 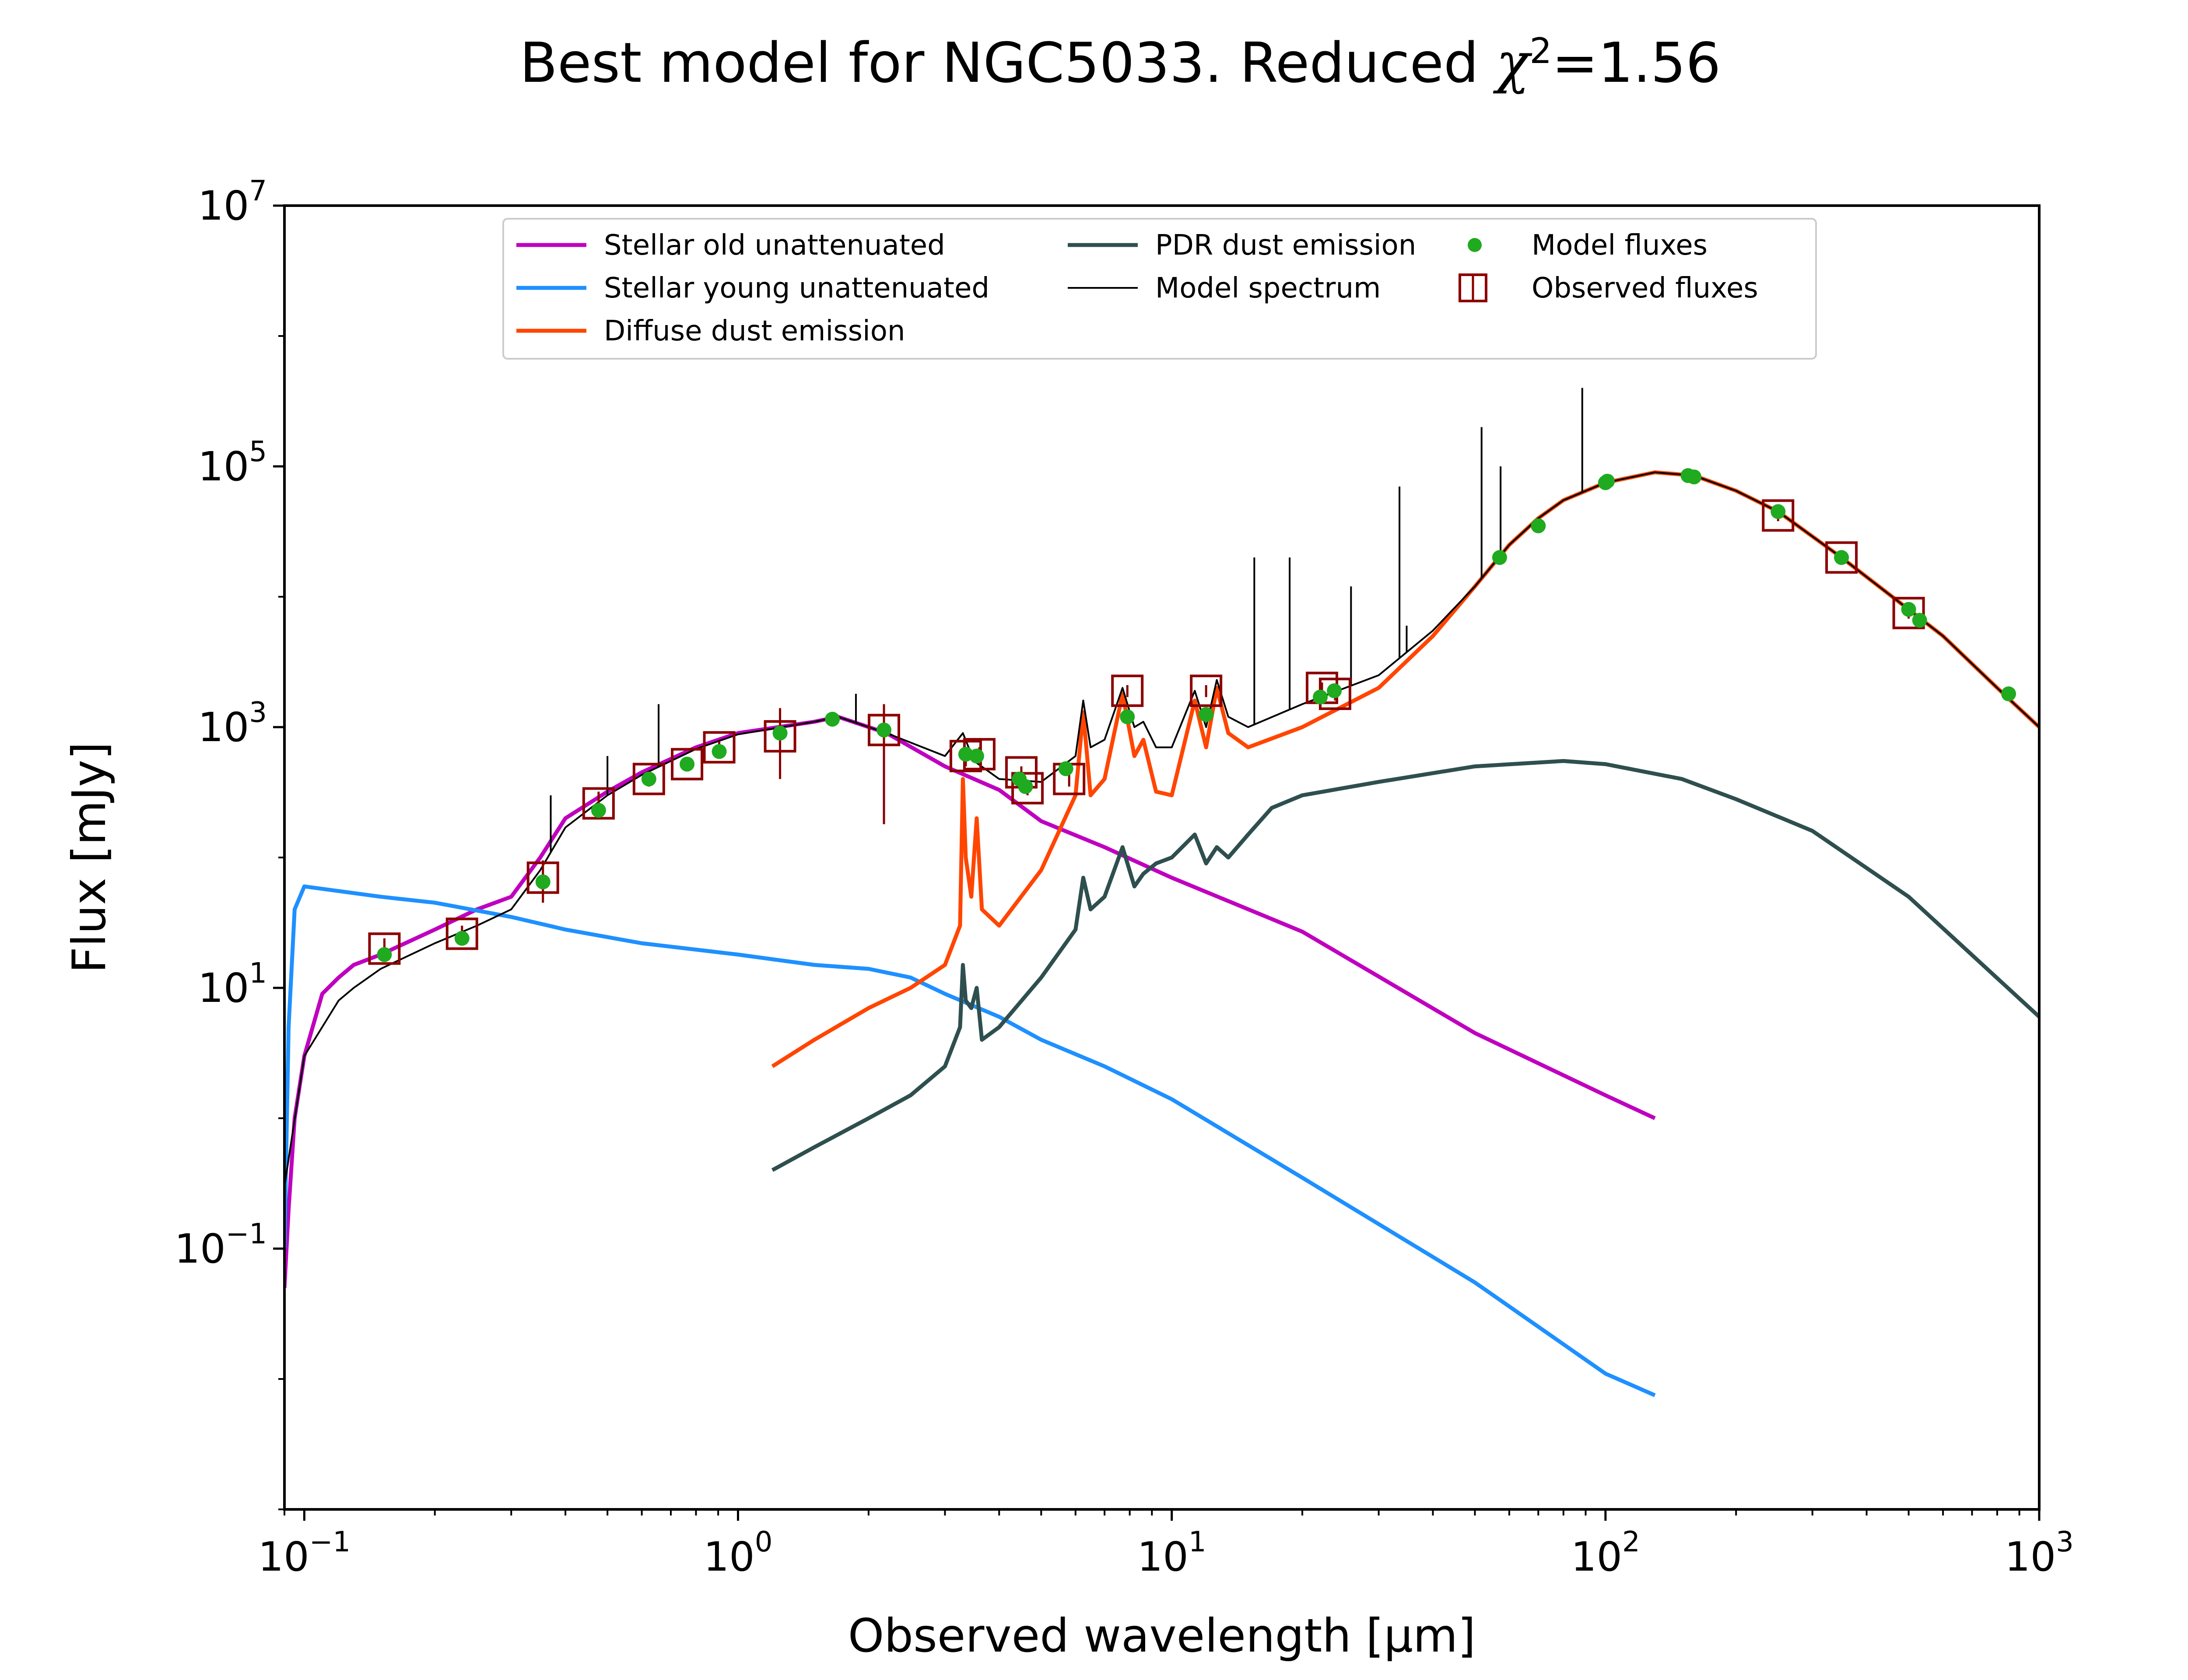 I want to click on x-tick-label-4: 10³, so click(x=2040, y=1553).